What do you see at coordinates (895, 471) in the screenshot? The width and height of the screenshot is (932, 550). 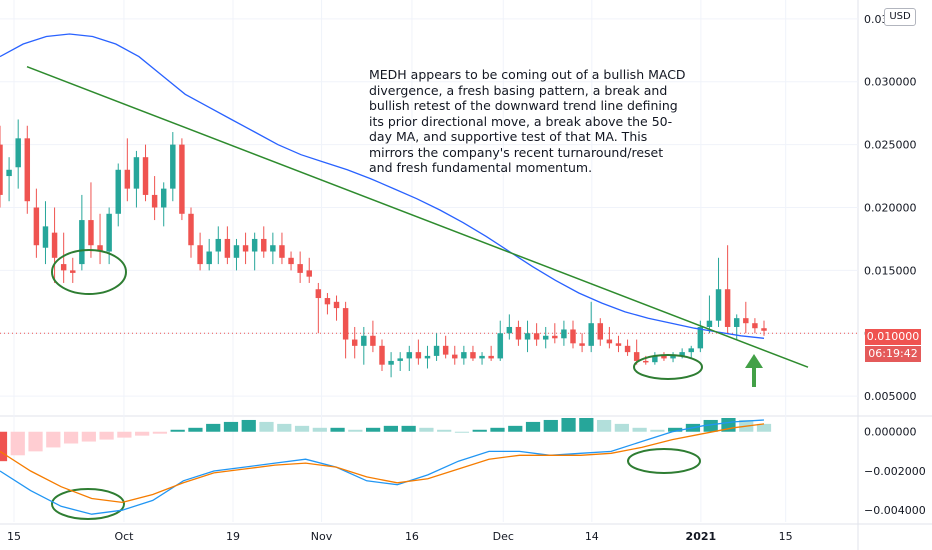 I see `macd-tick-label: −0.002000` at bounding box center [895, 471].